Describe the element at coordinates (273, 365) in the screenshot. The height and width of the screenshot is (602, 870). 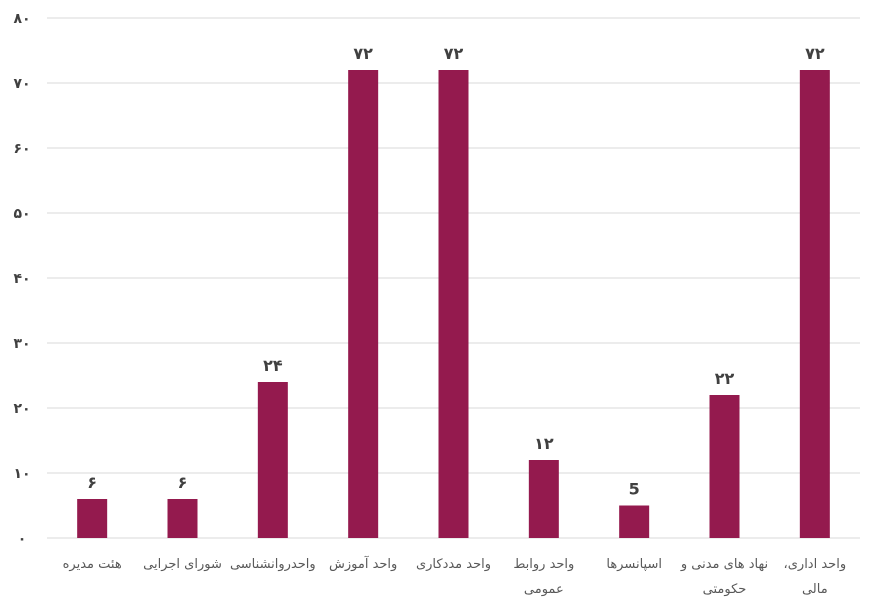
I see `data-label: ۲۴` at that location.